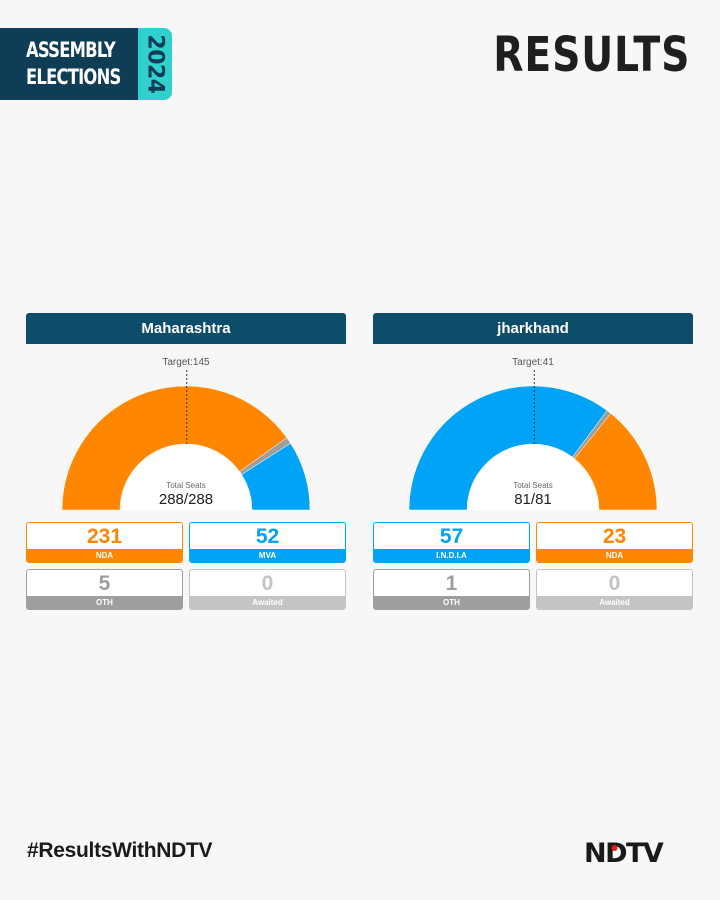 The height and width of the screenshot is (900, 720). I want to click on state-title: Maharashtra, so click(186, 328).